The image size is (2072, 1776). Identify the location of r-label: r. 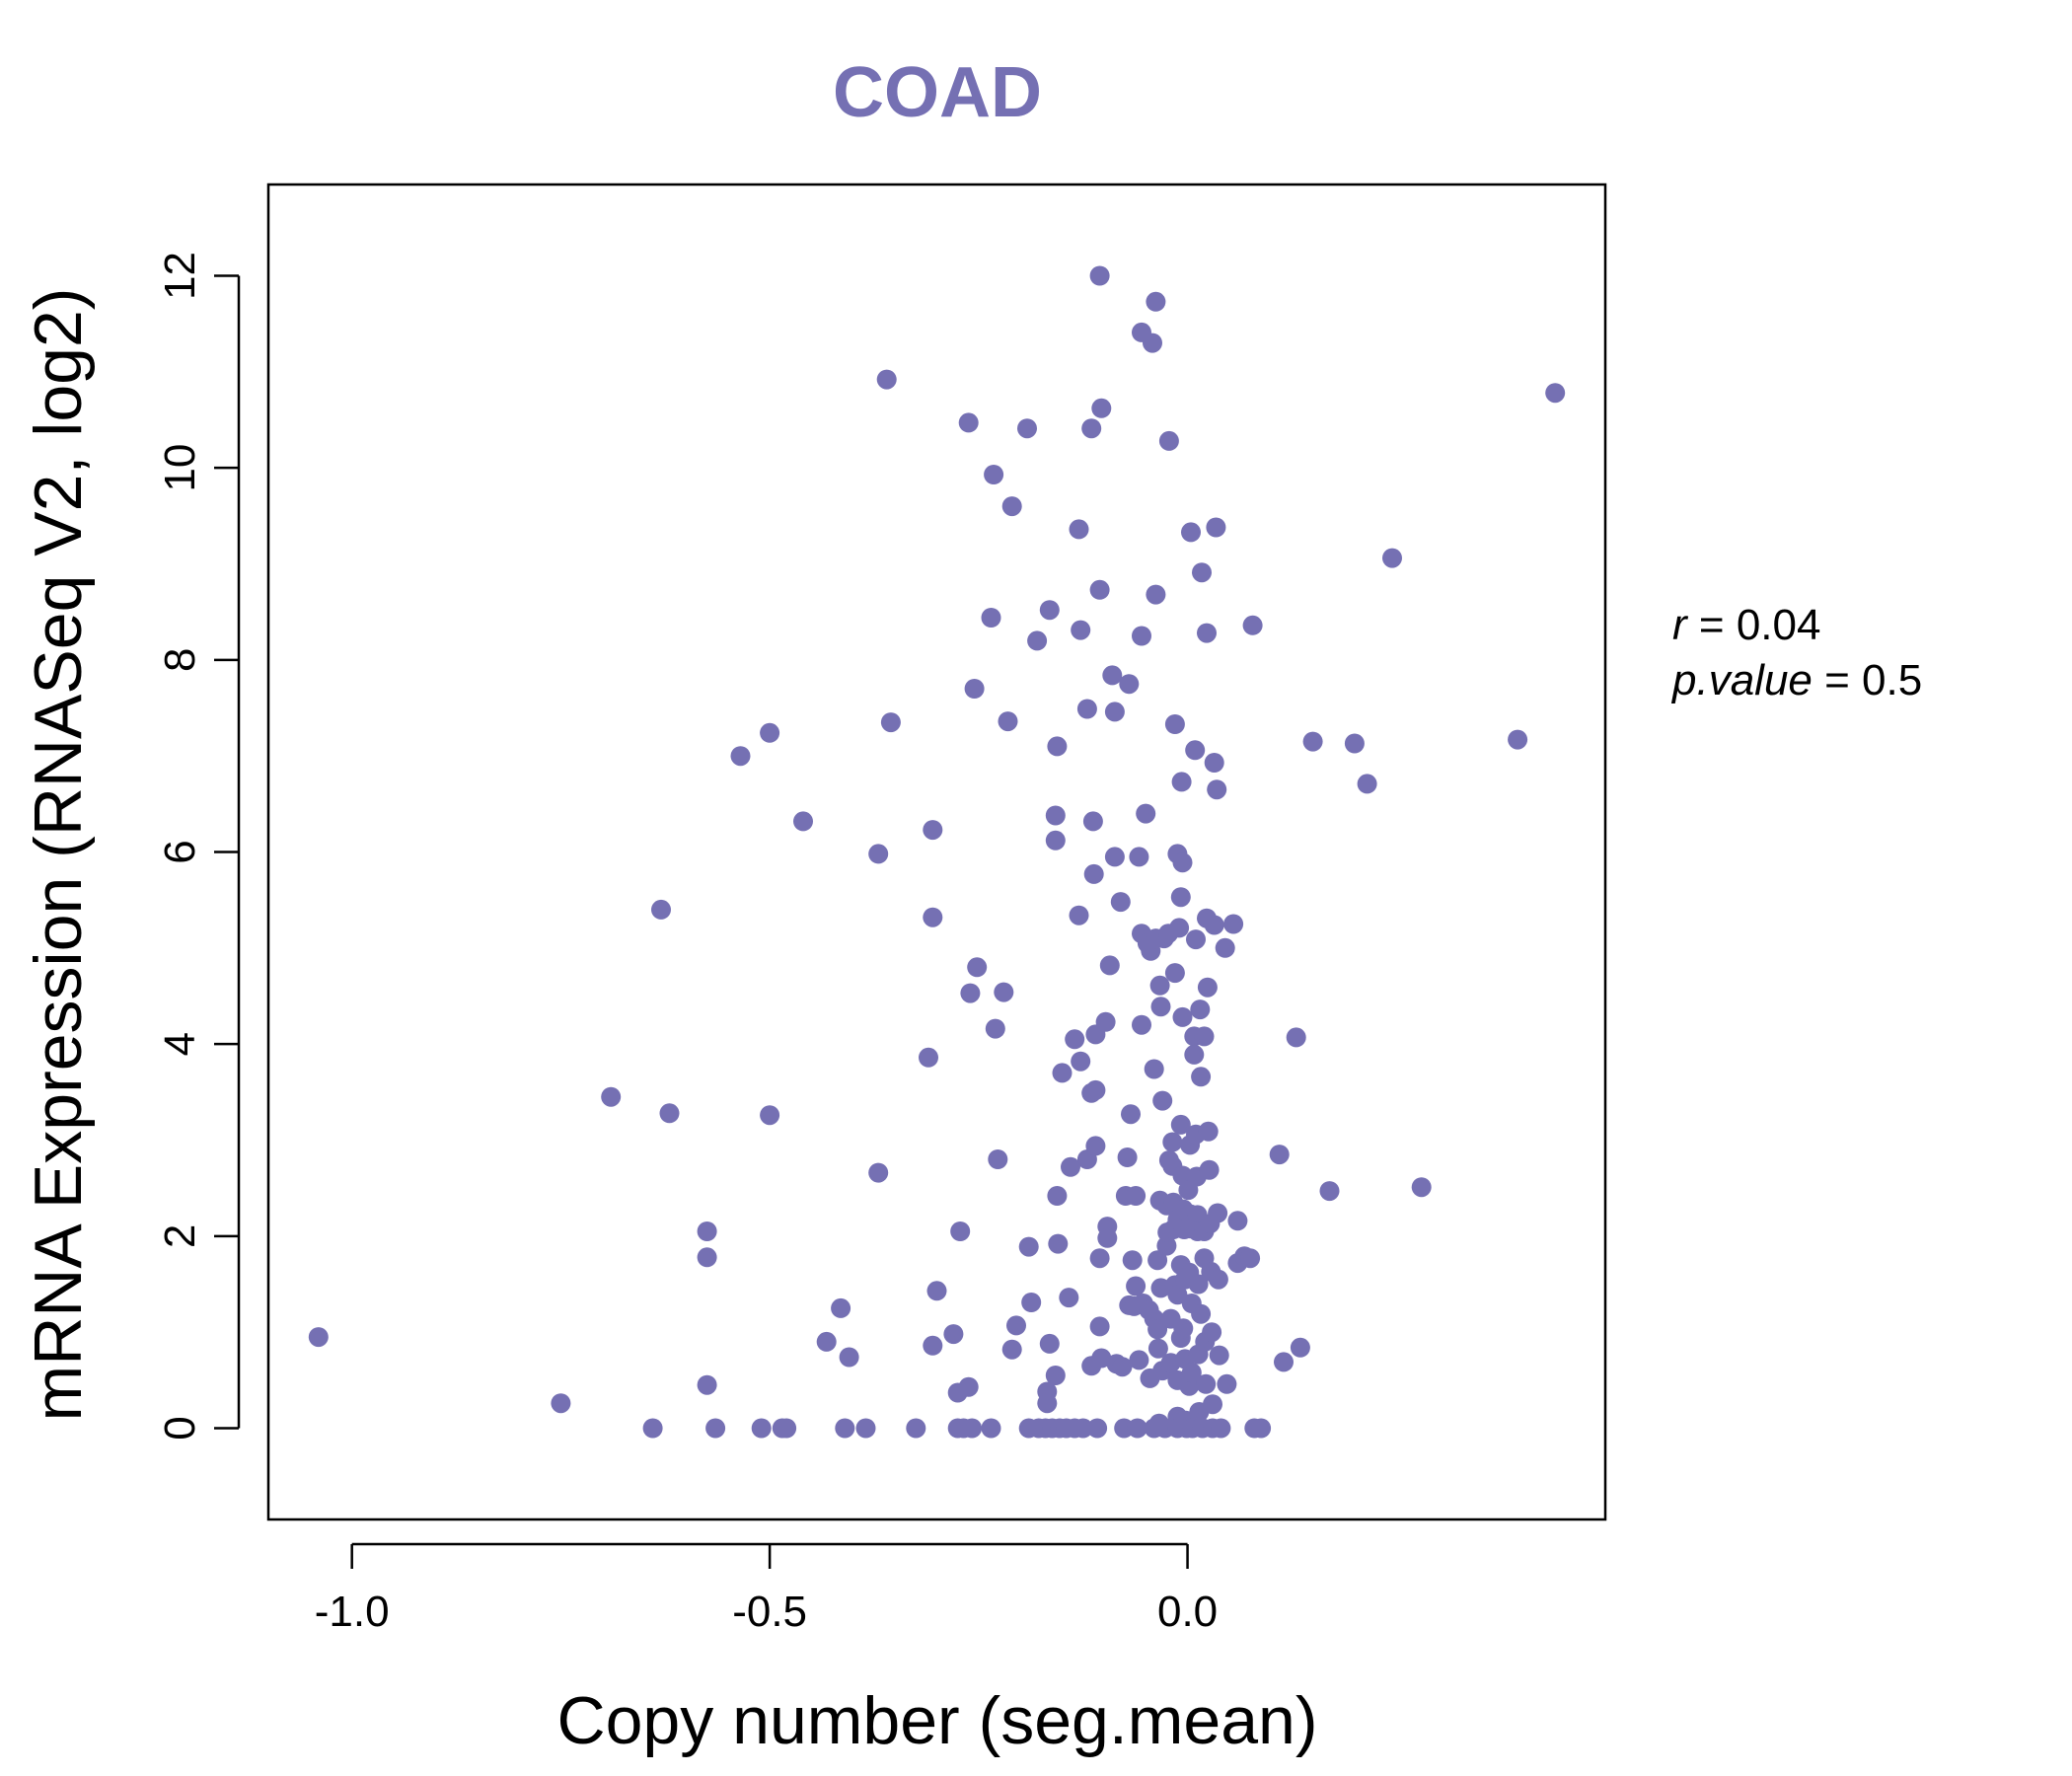
(1681, 625).